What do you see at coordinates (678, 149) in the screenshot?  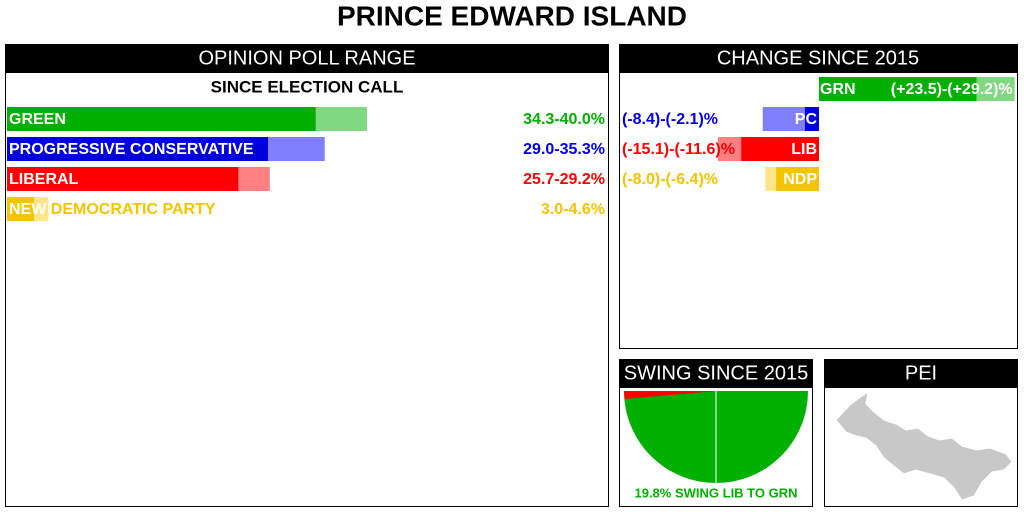 I see `change-label: (-15.1)-(-11.6)%` at bounding box center [678, 149].